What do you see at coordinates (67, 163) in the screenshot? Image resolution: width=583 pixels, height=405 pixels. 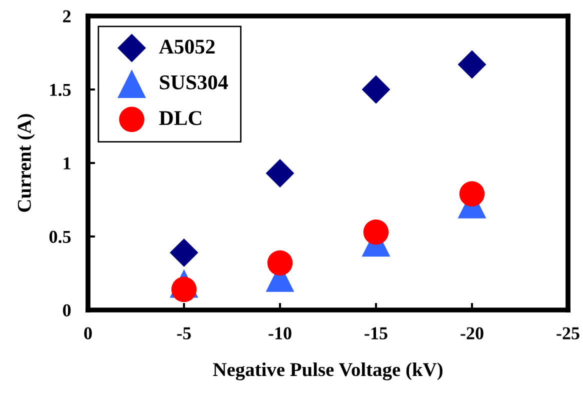 I see `y-tick-label: 1` at bounding box center [67, 163].